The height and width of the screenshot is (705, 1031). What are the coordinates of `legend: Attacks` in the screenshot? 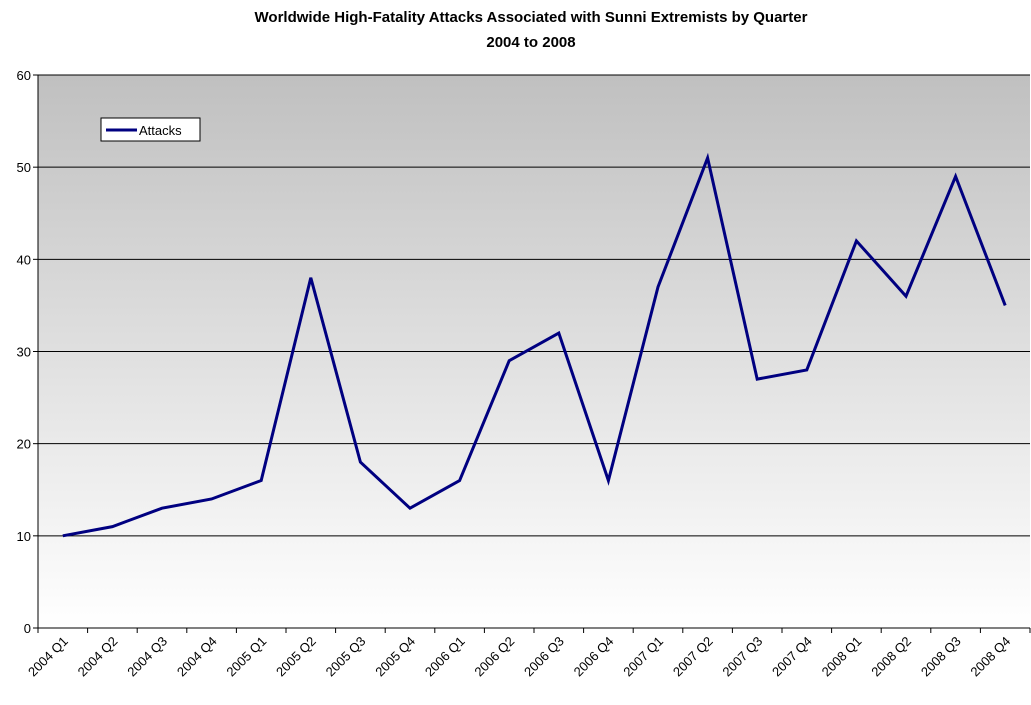 It's located at (150, 129).